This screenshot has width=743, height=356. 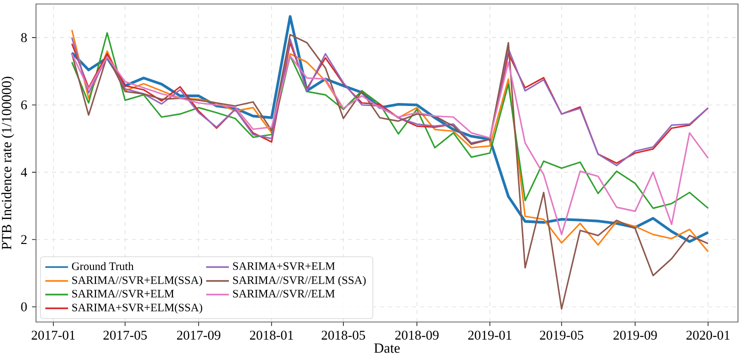 What do you see at coordinates (53, 335) in the screenshot?
I see `x-tick-label: 2017-01` at bounding box center [53, 335].